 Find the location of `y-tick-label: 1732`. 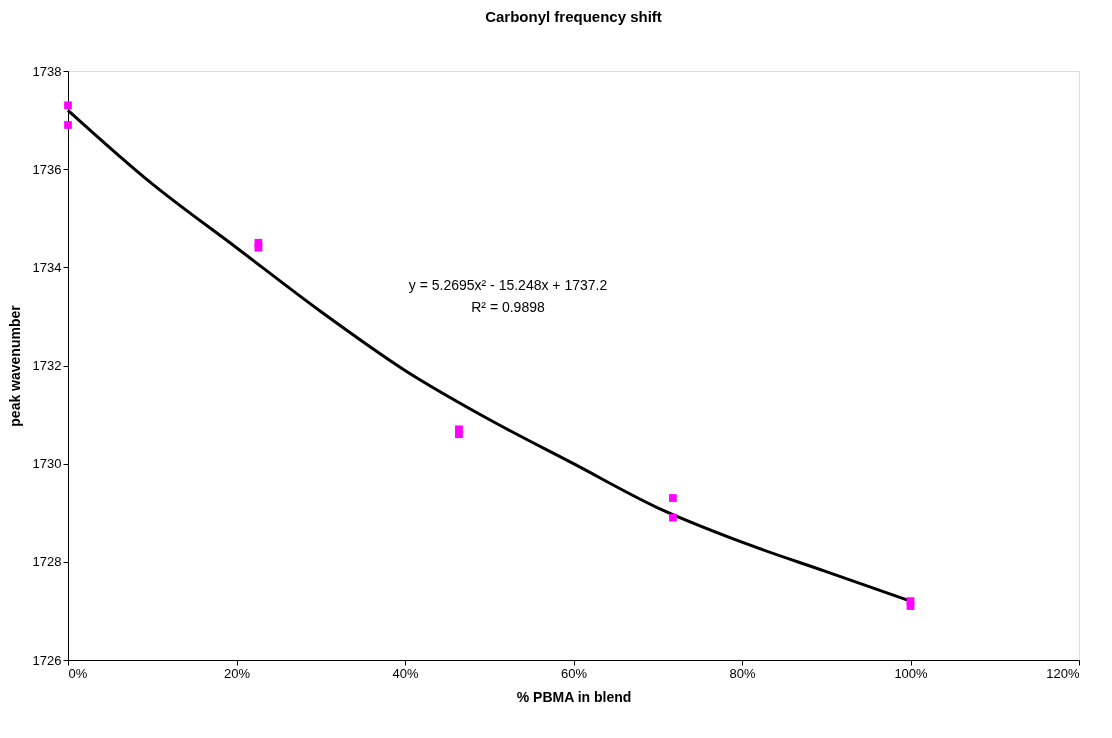

y-tick-label: 1732 is located at coordinates (47, 365).